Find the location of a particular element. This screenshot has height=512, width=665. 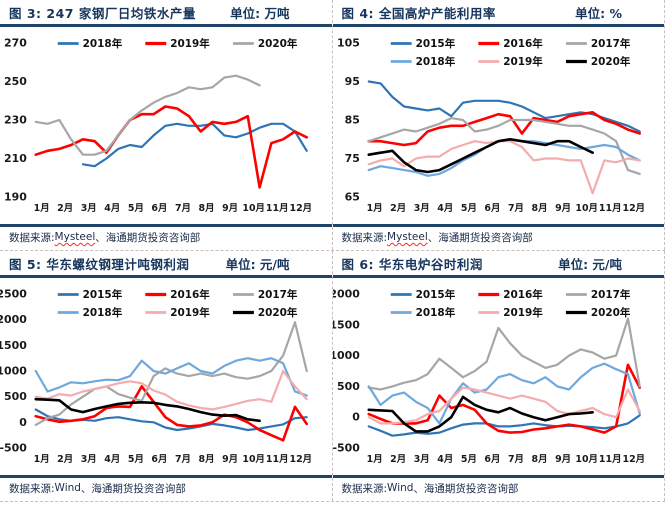

source-brand: Wind is located at coordinates (400, 488).